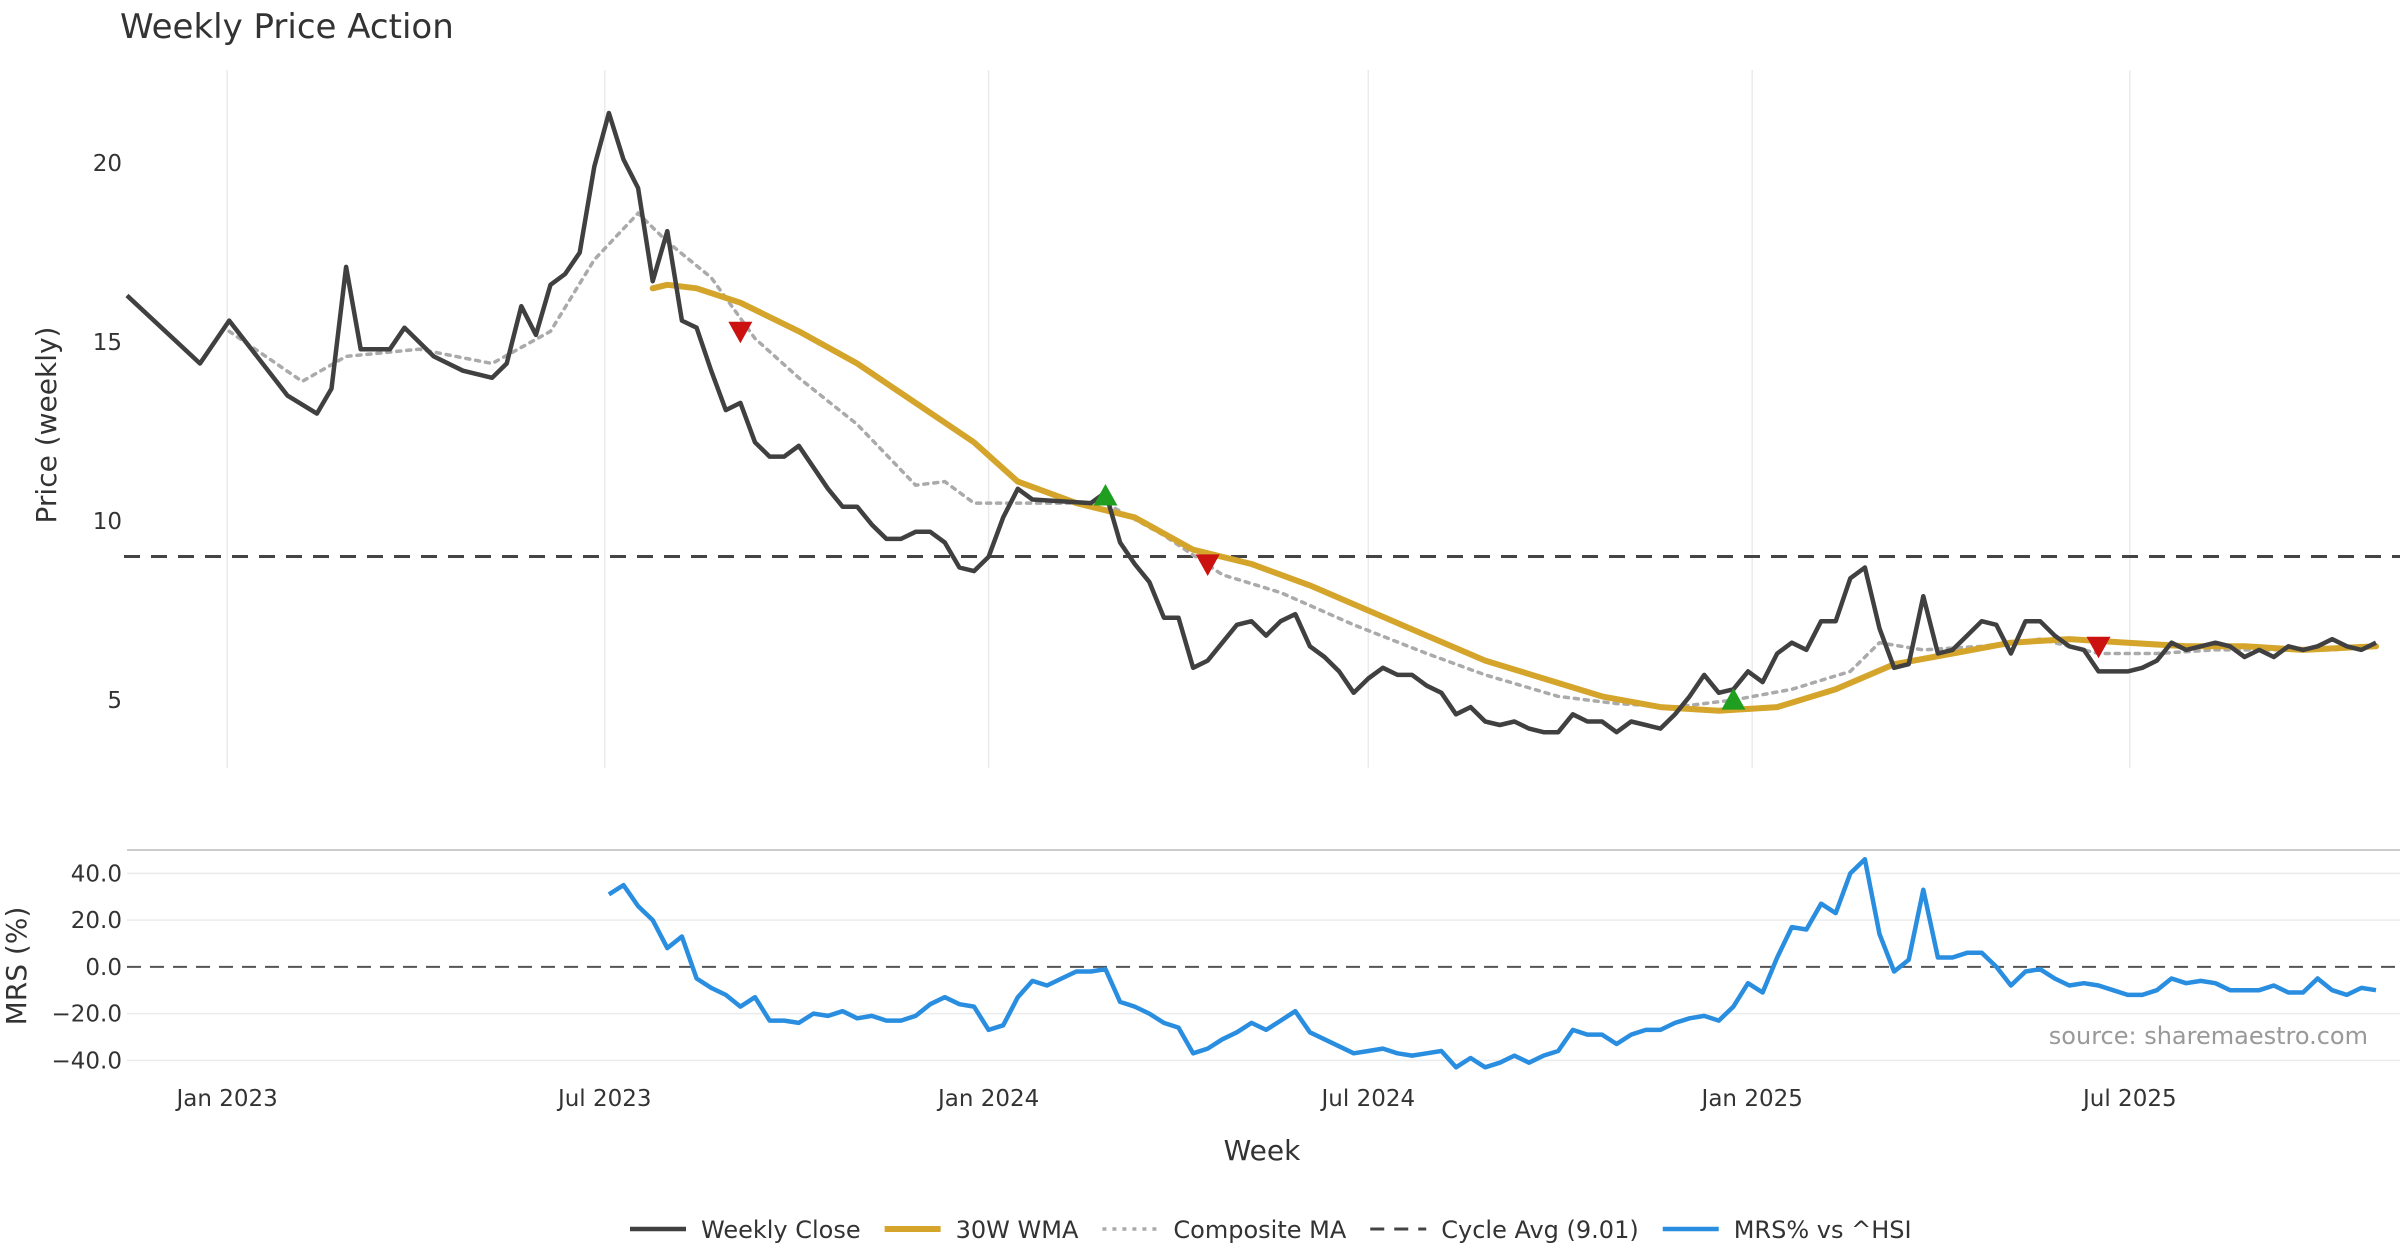 Image resolution: width=2400 pixels, height=1260 pixels. What do you see at coordinates (87, 1061) in the screenshot?
I see `mrs-y-tick-4: −40.0` at bounding box center [87, 1061].